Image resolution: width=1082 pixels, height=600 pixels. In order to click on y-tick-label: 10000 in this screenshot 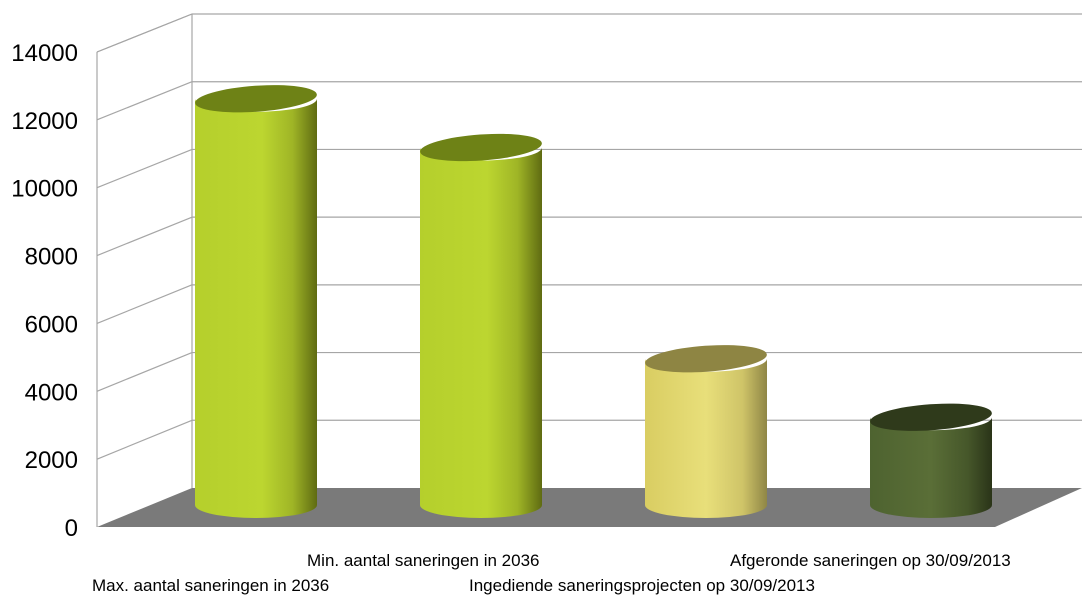, I will do `click(44, 189)`.